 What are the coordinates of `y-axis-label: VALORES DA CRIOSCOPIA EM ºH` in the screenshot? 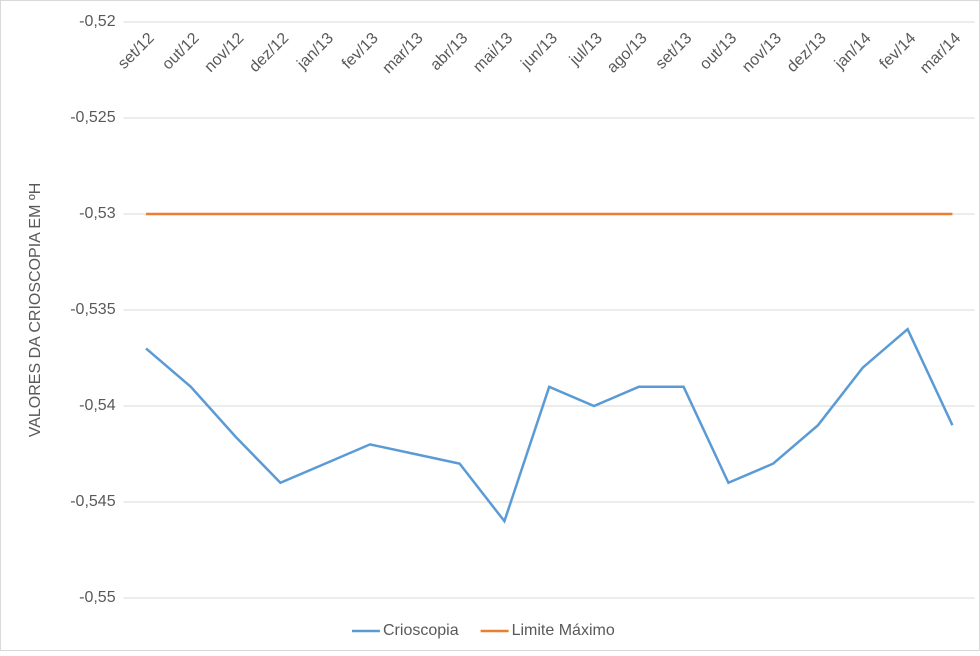 It's located at (35, 310).